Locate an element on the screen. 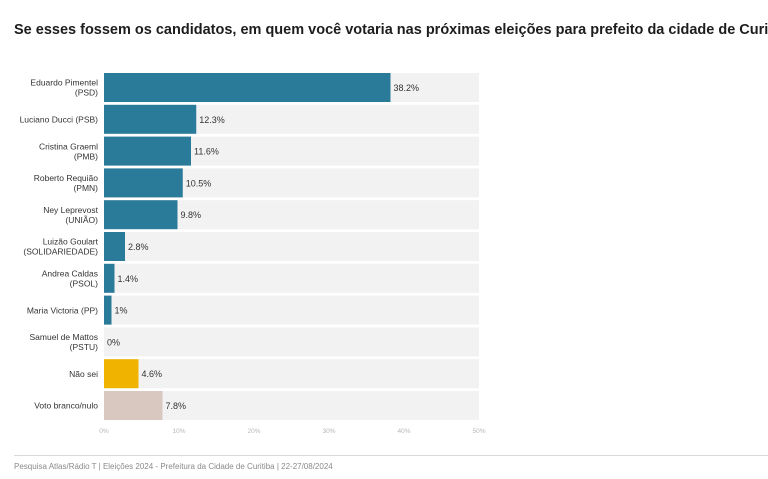  x-tick-label: 0% is located at coordinates (104, 431).